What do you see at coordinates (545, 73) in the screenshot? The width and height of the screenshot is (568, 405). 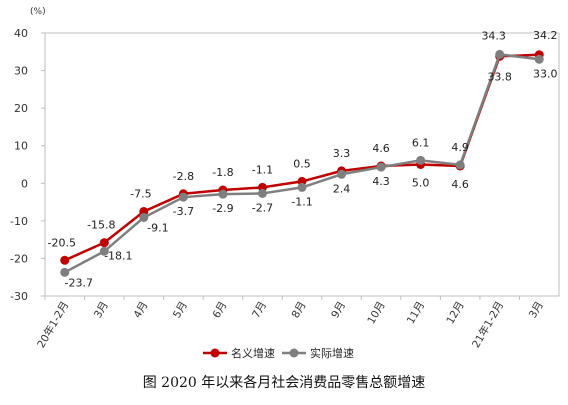 I see `data-label: 33.0` at bounding box center [545, 73].